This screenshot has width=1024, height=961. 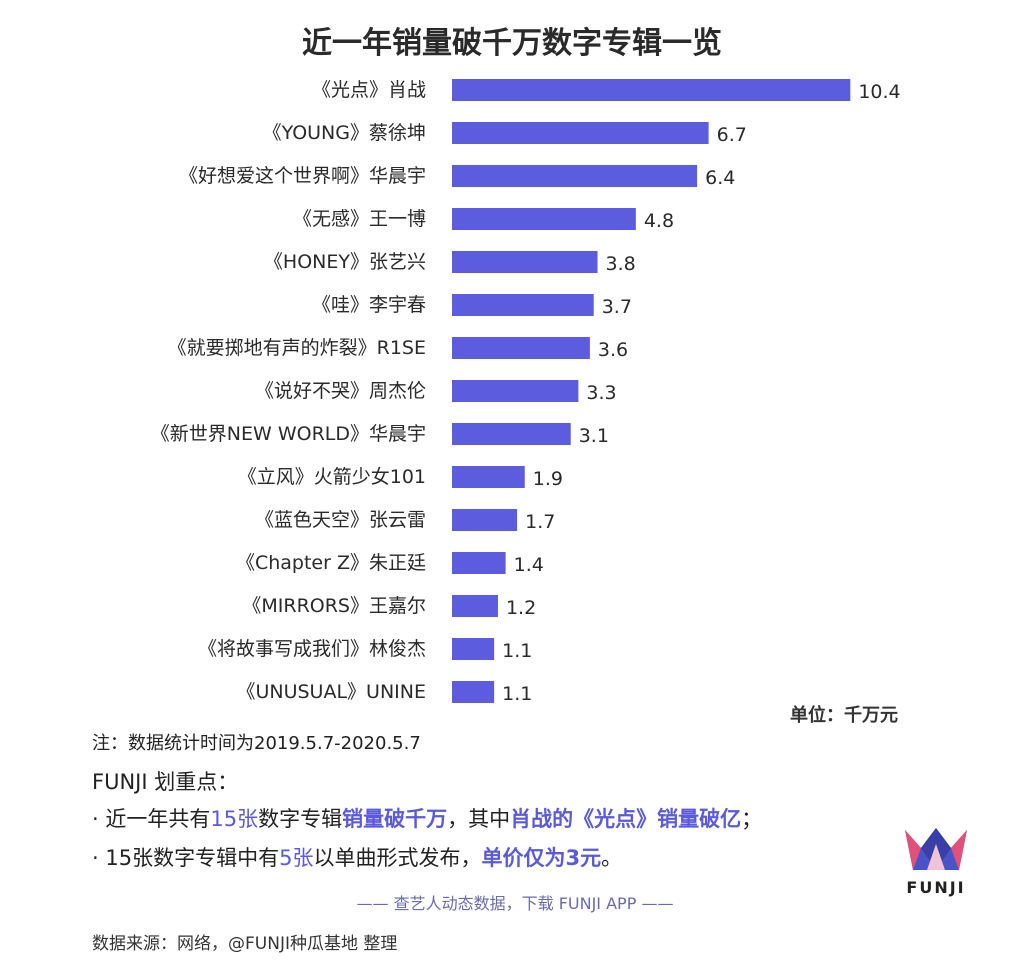 I want to click on bullet2-text-2: 以单曲形式发布，, so click(x=397, y=858).